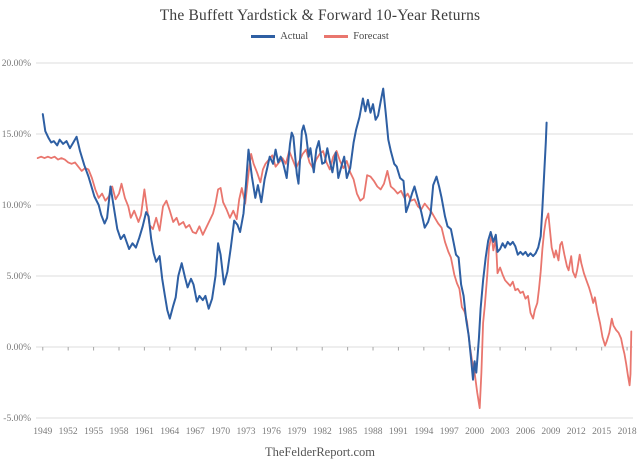 The width and height of the screenshot is (640, 464). Describe the element at coordinates (296, 432) in the screenshot. I see `x-axis-tick-label: 1979` at that location.